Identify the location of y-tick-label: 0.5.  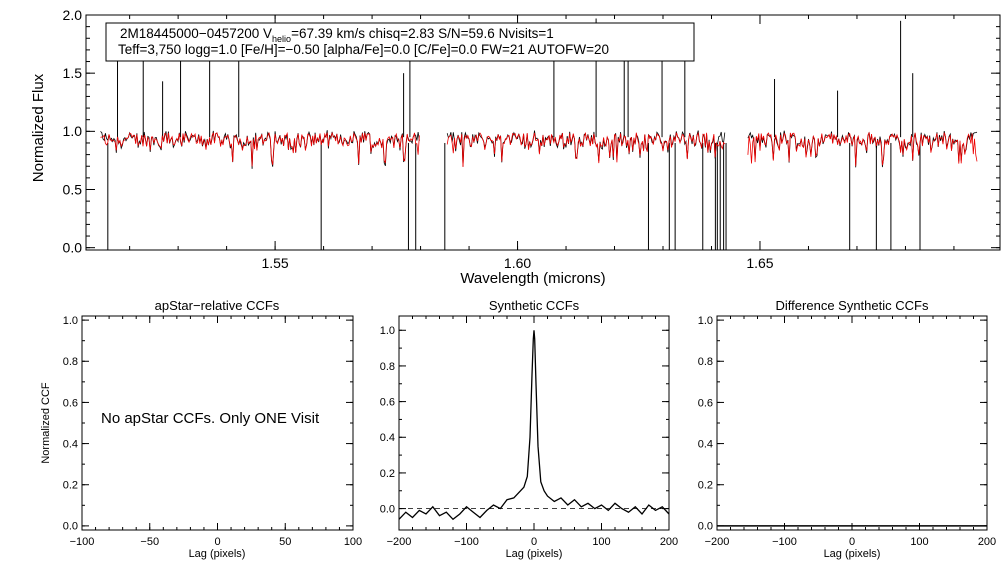
(73, 189).